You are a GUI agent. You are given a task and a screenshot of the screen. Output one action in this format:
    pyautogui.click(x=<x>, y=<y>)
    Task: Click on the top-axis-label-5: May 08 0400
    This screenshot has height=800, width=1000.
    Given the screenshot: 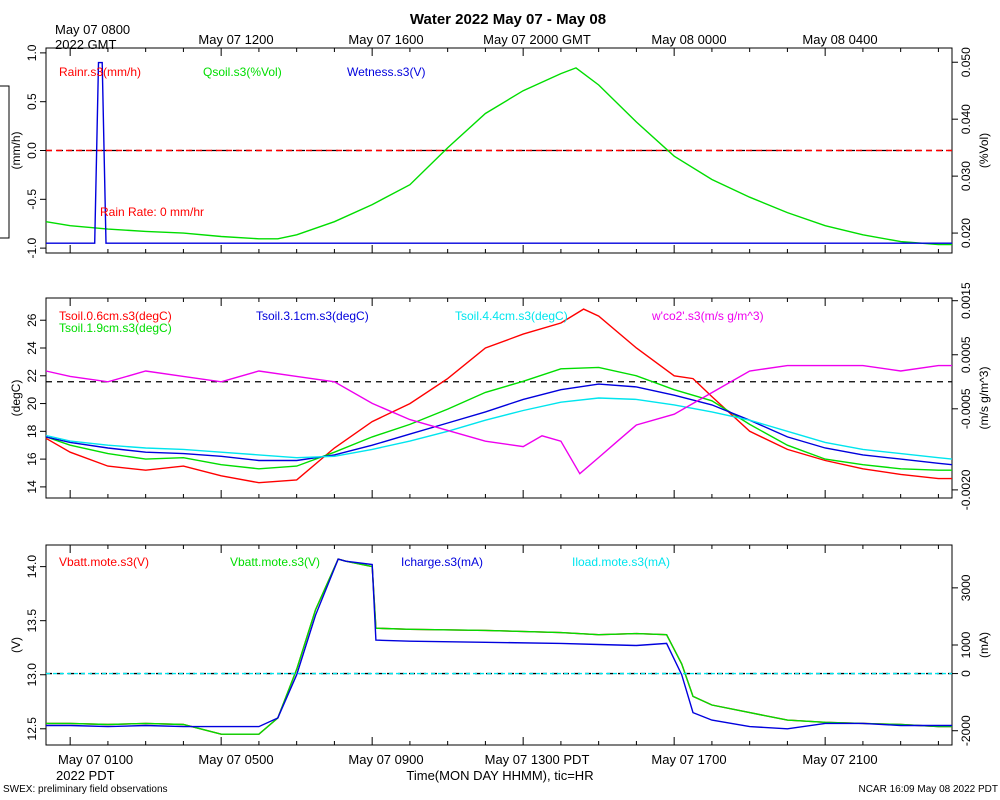 What is the action you would take?
    pyautogui.click(x=839, y=39)
    